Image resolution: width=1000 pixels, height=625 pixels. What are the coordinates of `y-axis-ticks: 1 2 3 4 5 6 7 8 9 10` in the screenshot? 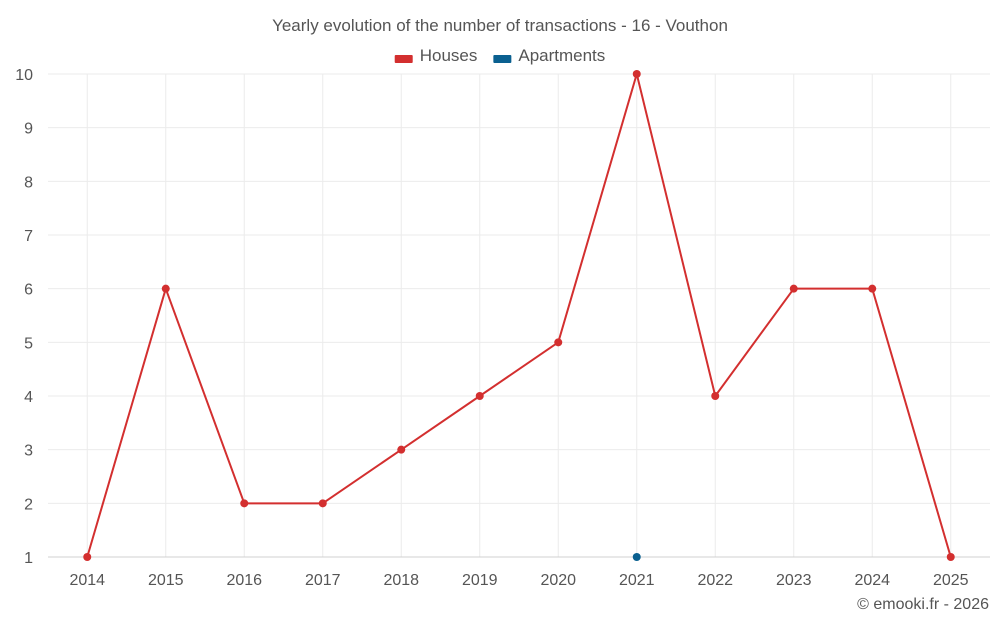 It's located at (24, 317).